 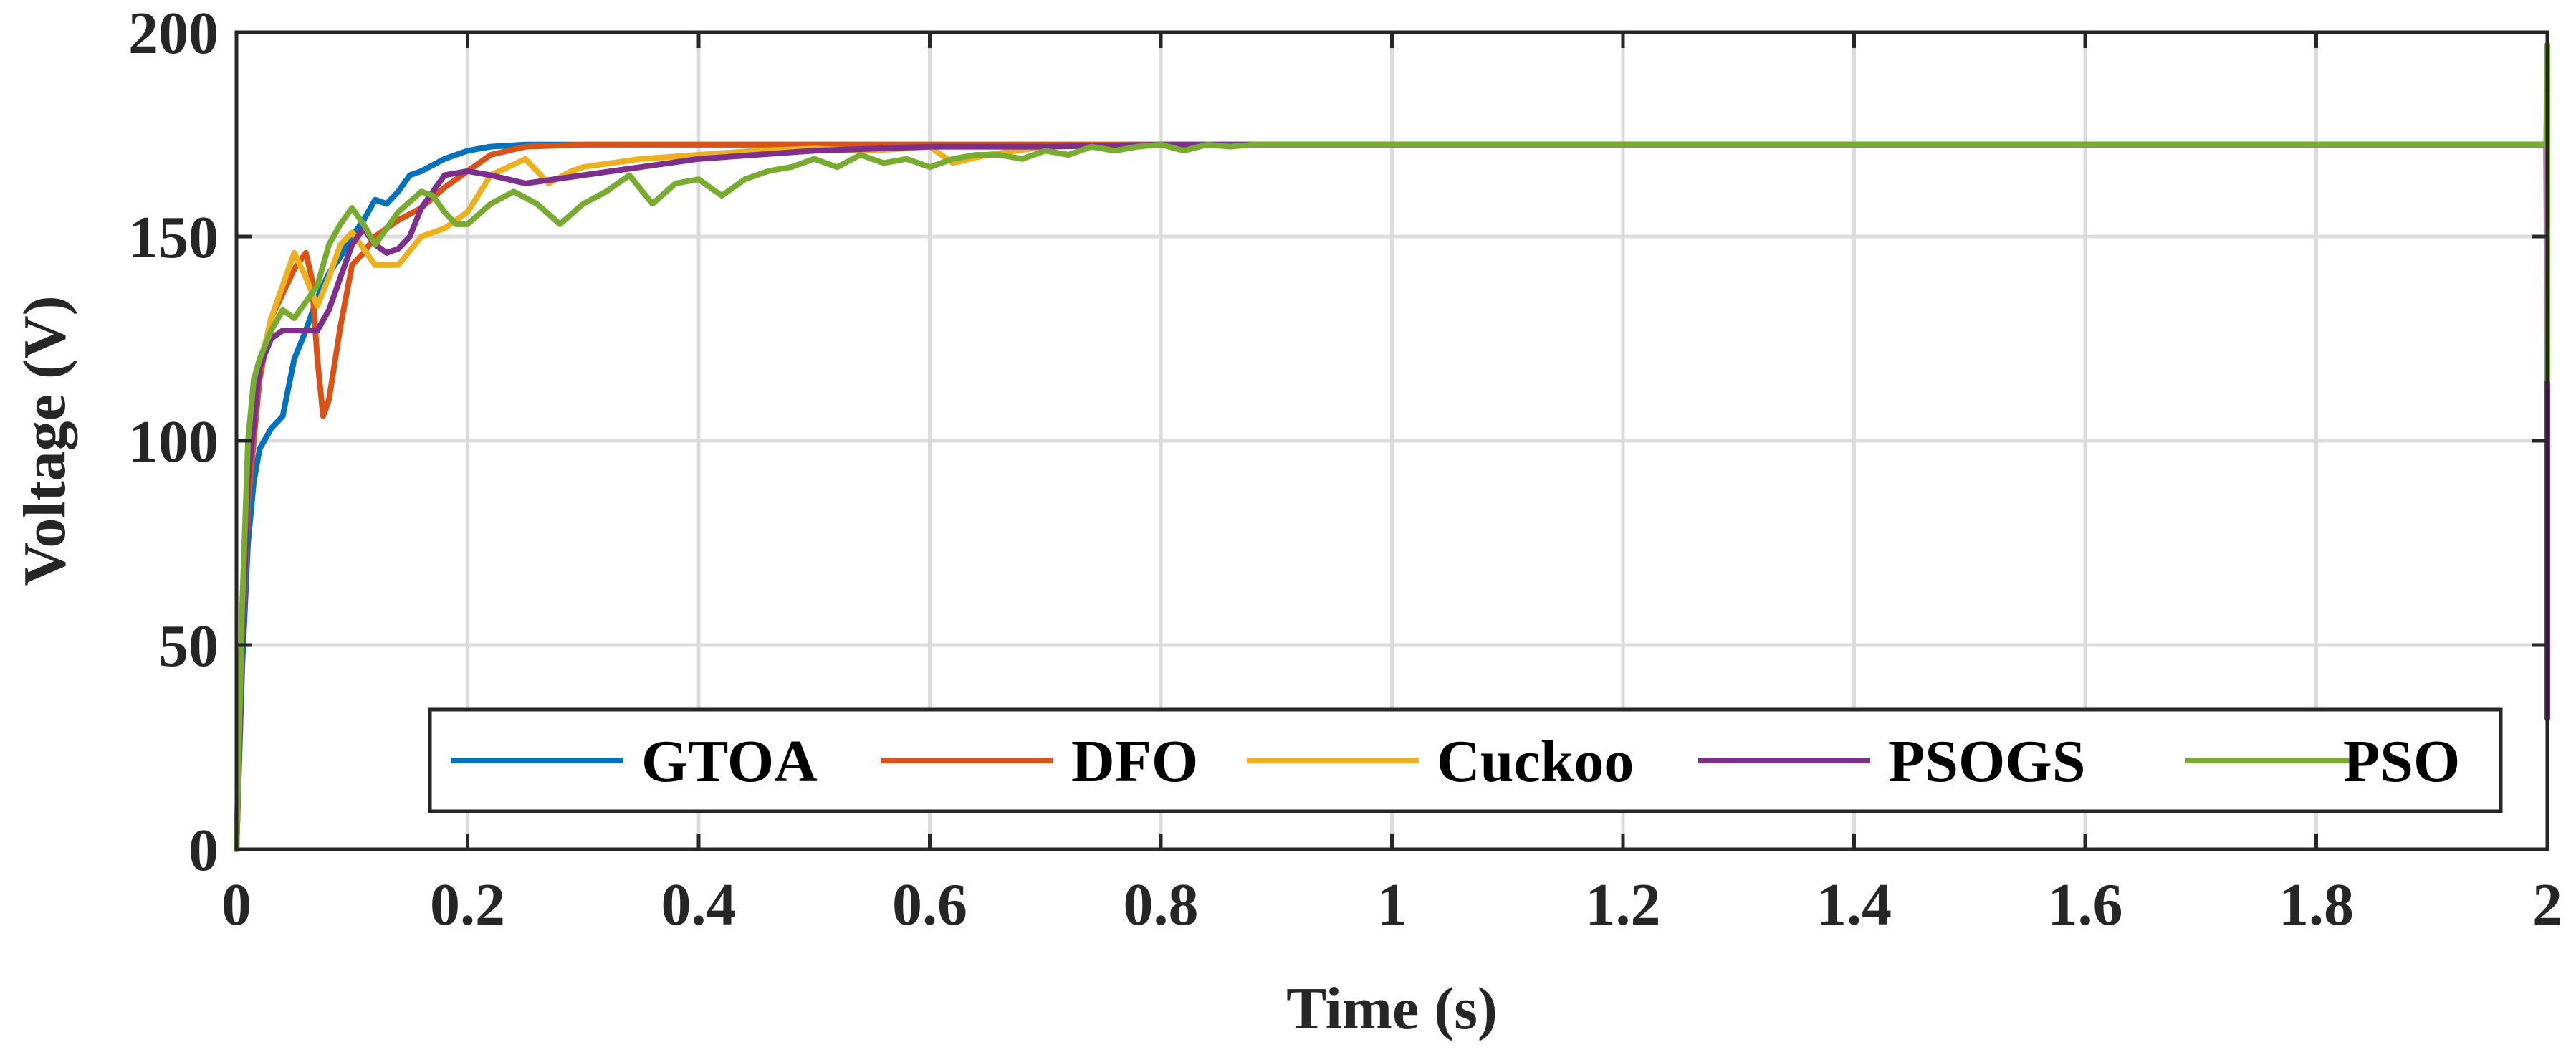 What do you see at coordinates (1392, 905) in the screenshot?
I see `x-tick-label: 1` at bounding box center [1392, 905].